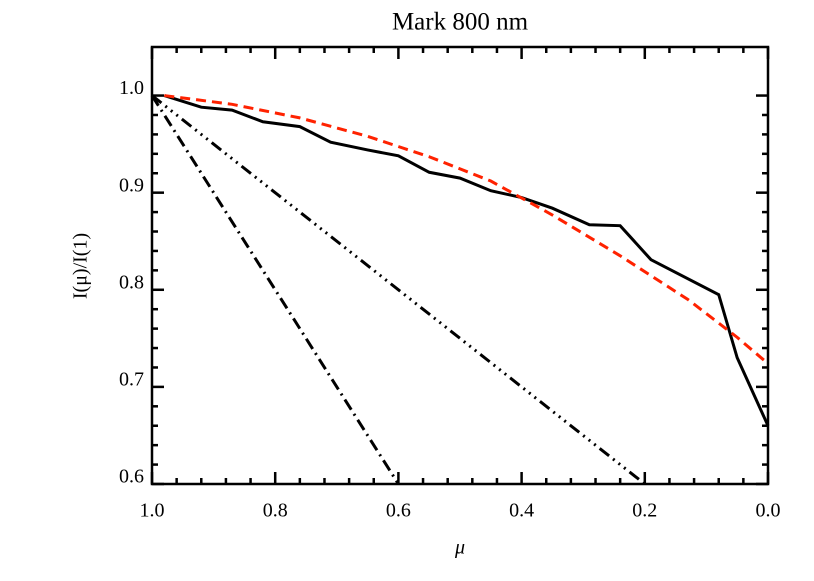  Describe the element at coordinates (152, 511) in the screenshot. I see `x-tick-label: 1.0` at that location.